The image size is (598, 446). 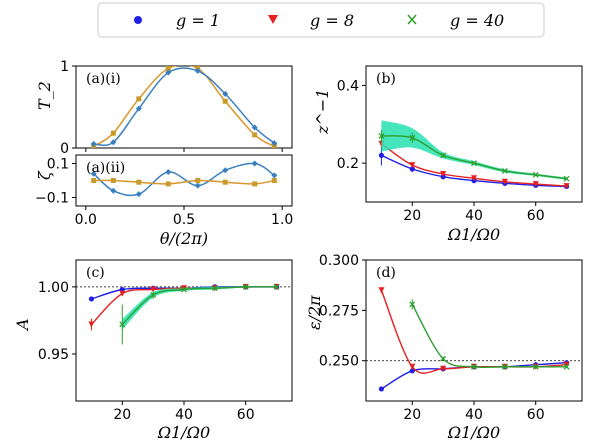 What do you see at coordinates (184, 220) in the screenshot?
I see `x-tick-label: 0.5` at bounding box center [184, 220].